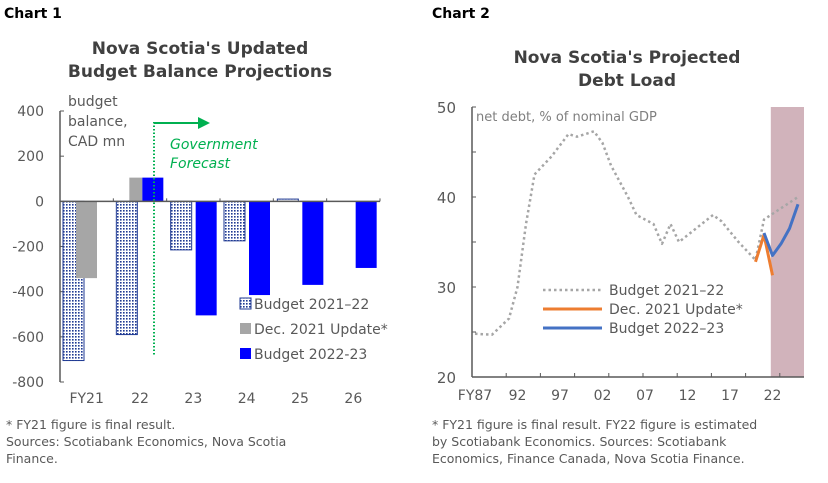 This screenshot has height=483, width=828. Describe the element at coordinates (32, 458) in the screenshot. I see `chart1-footnote-line3: Finance.` at that location.